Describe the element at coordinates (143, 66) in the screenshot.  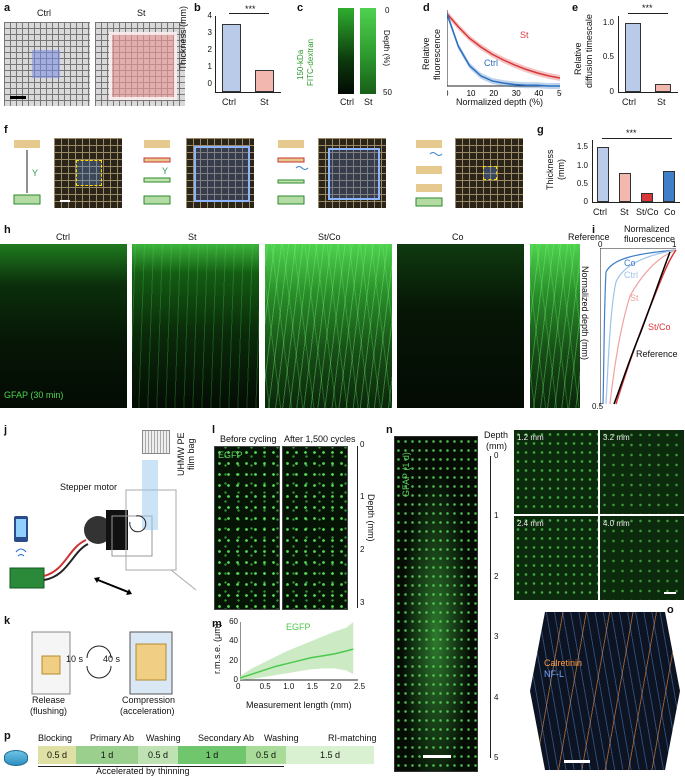
I see `a-st-sample` at that location.